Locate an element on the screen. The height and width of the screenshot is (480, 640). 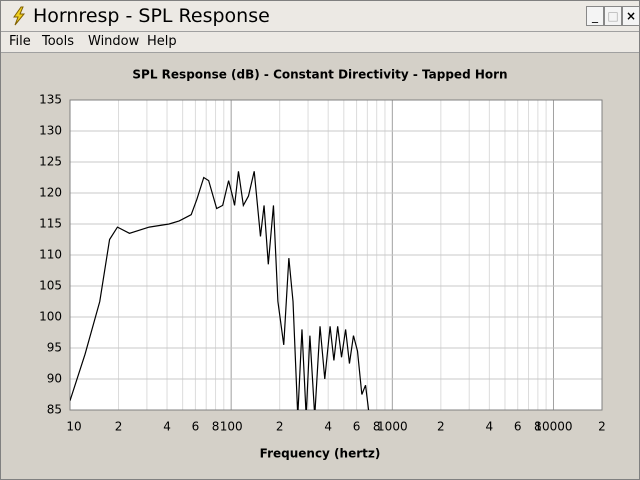
close-button: × is located at coordinates (631, 16).